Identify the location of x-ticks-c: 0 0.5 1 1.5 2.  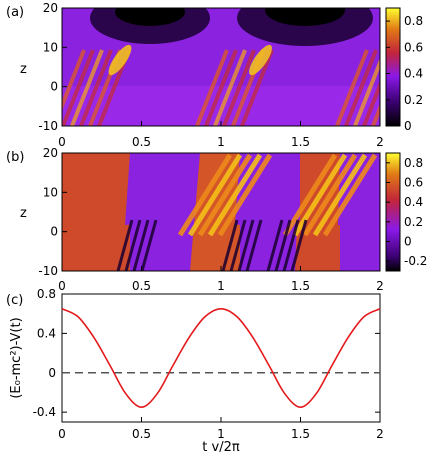
(221, 429).